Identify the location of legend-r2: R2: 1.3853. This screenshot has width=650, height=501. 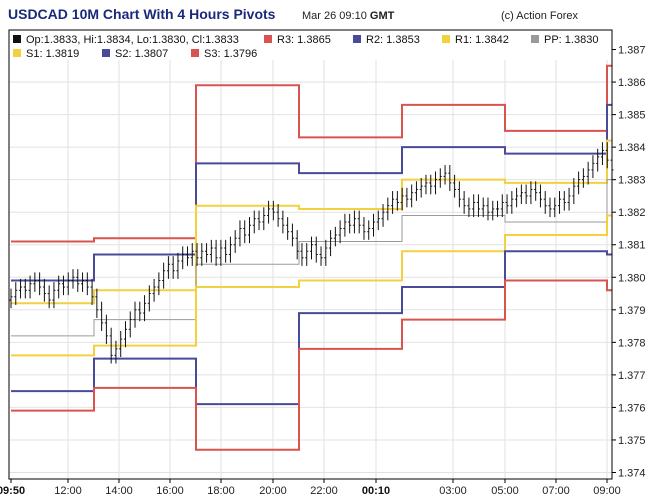
(393, 40).